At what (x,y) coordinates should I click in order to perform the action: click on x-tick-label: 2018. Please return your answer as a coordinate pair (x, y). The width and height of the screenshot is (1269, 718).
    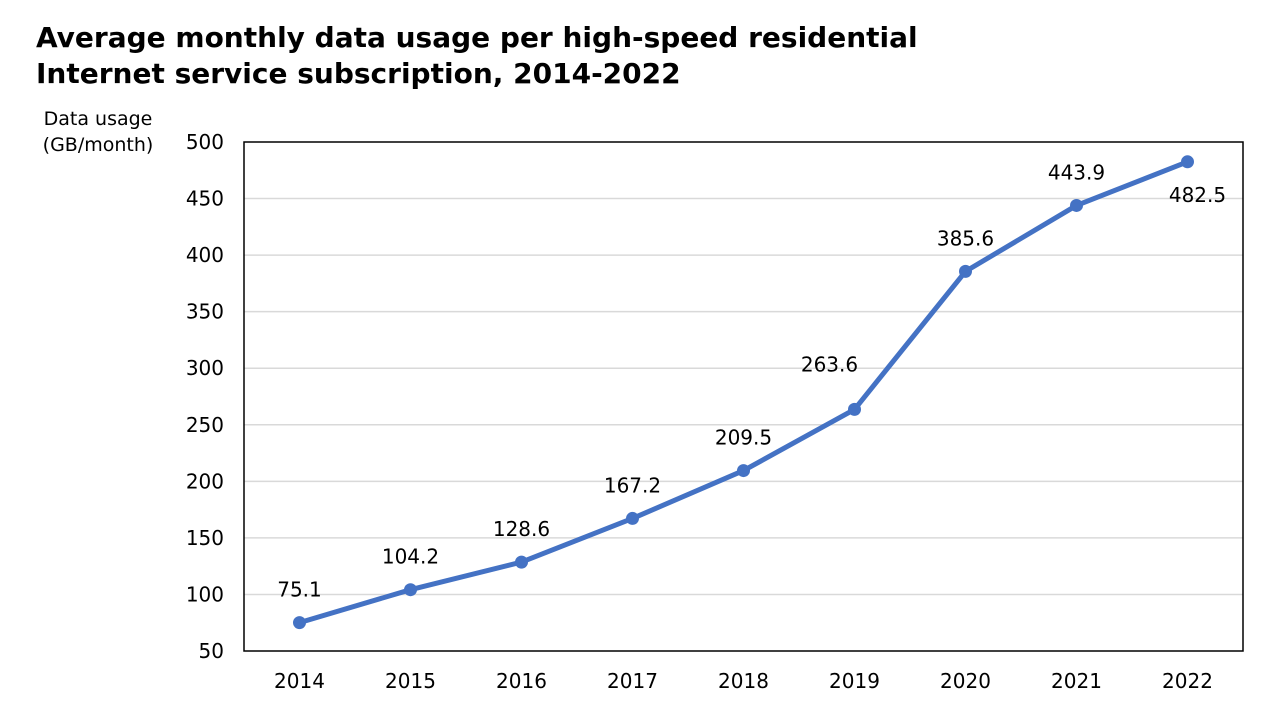
    Looking at the image, I should click on (743, 681).